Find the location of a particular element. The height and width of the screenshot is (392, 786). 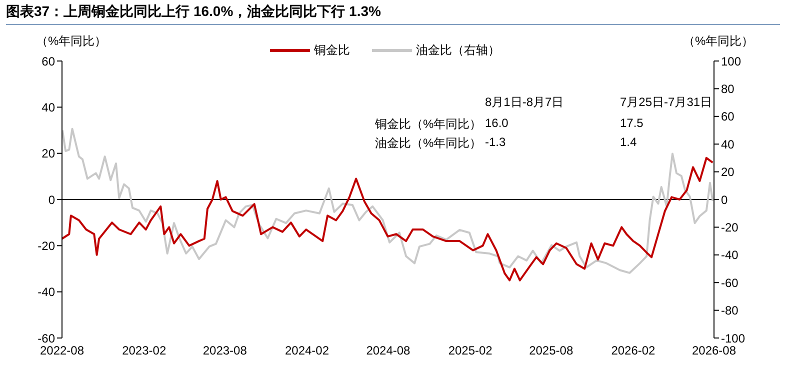

chart-title: 图表37：上周铜金比同比上行 16.0%，油金比同比下行 1.3% is located at coordinates (193, 12).